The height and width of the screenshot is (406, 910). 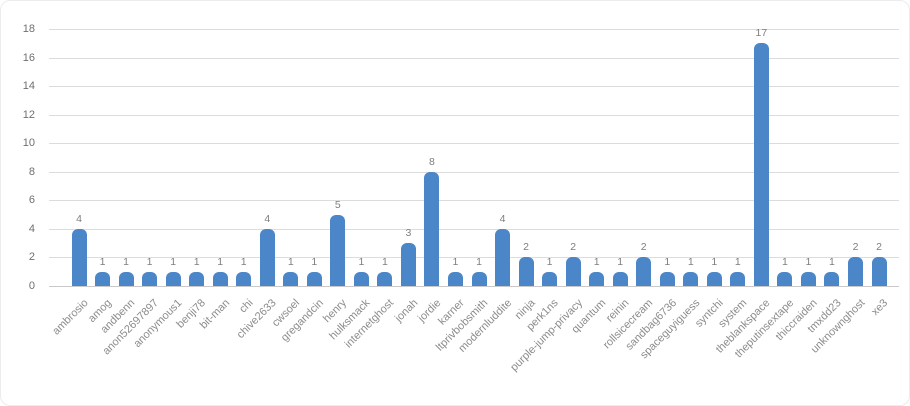 I want to click on y-axis-tick-label: 18, so click(x=28, y=29).